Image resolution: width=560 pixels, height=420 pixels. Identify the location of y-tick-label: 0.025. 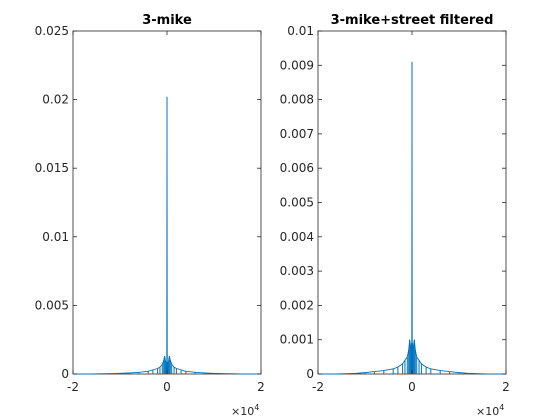
(52, 31).